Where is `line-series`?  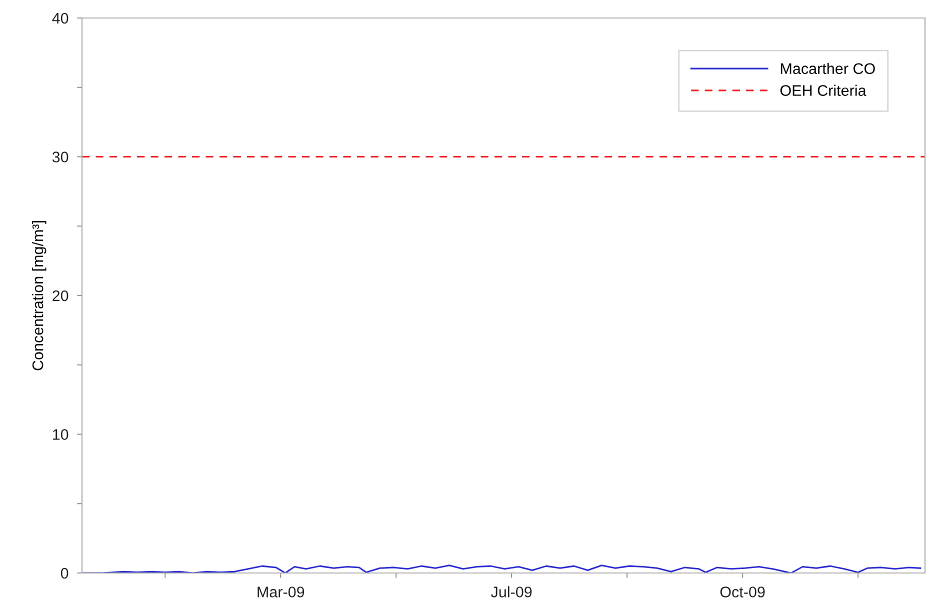
line-series is located at coordinates (502, 568).